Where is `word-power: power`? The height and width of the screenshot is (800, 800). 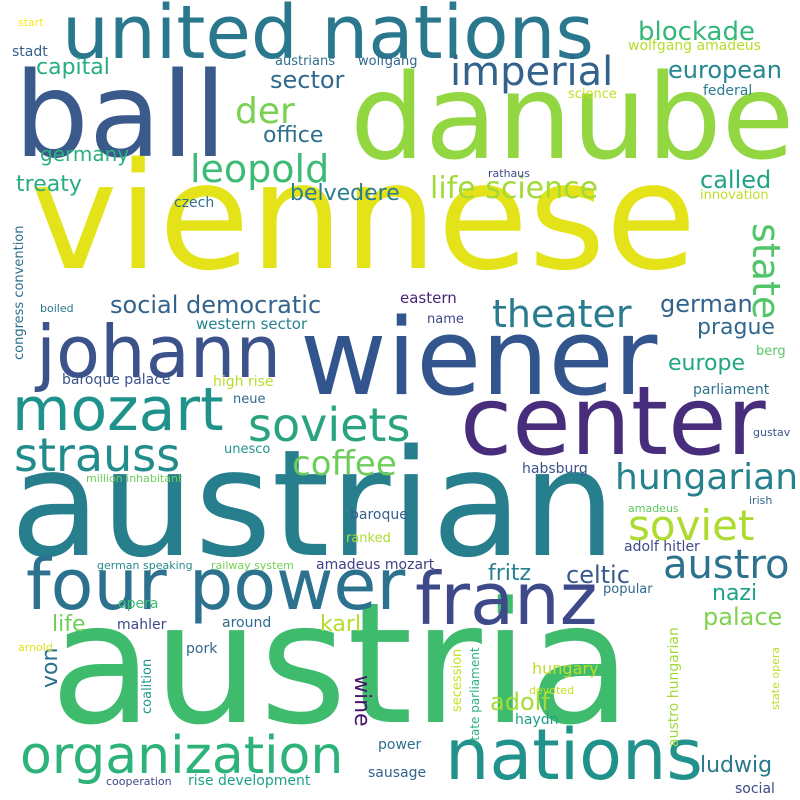
word-power: power is located at coordinates (400, 745).